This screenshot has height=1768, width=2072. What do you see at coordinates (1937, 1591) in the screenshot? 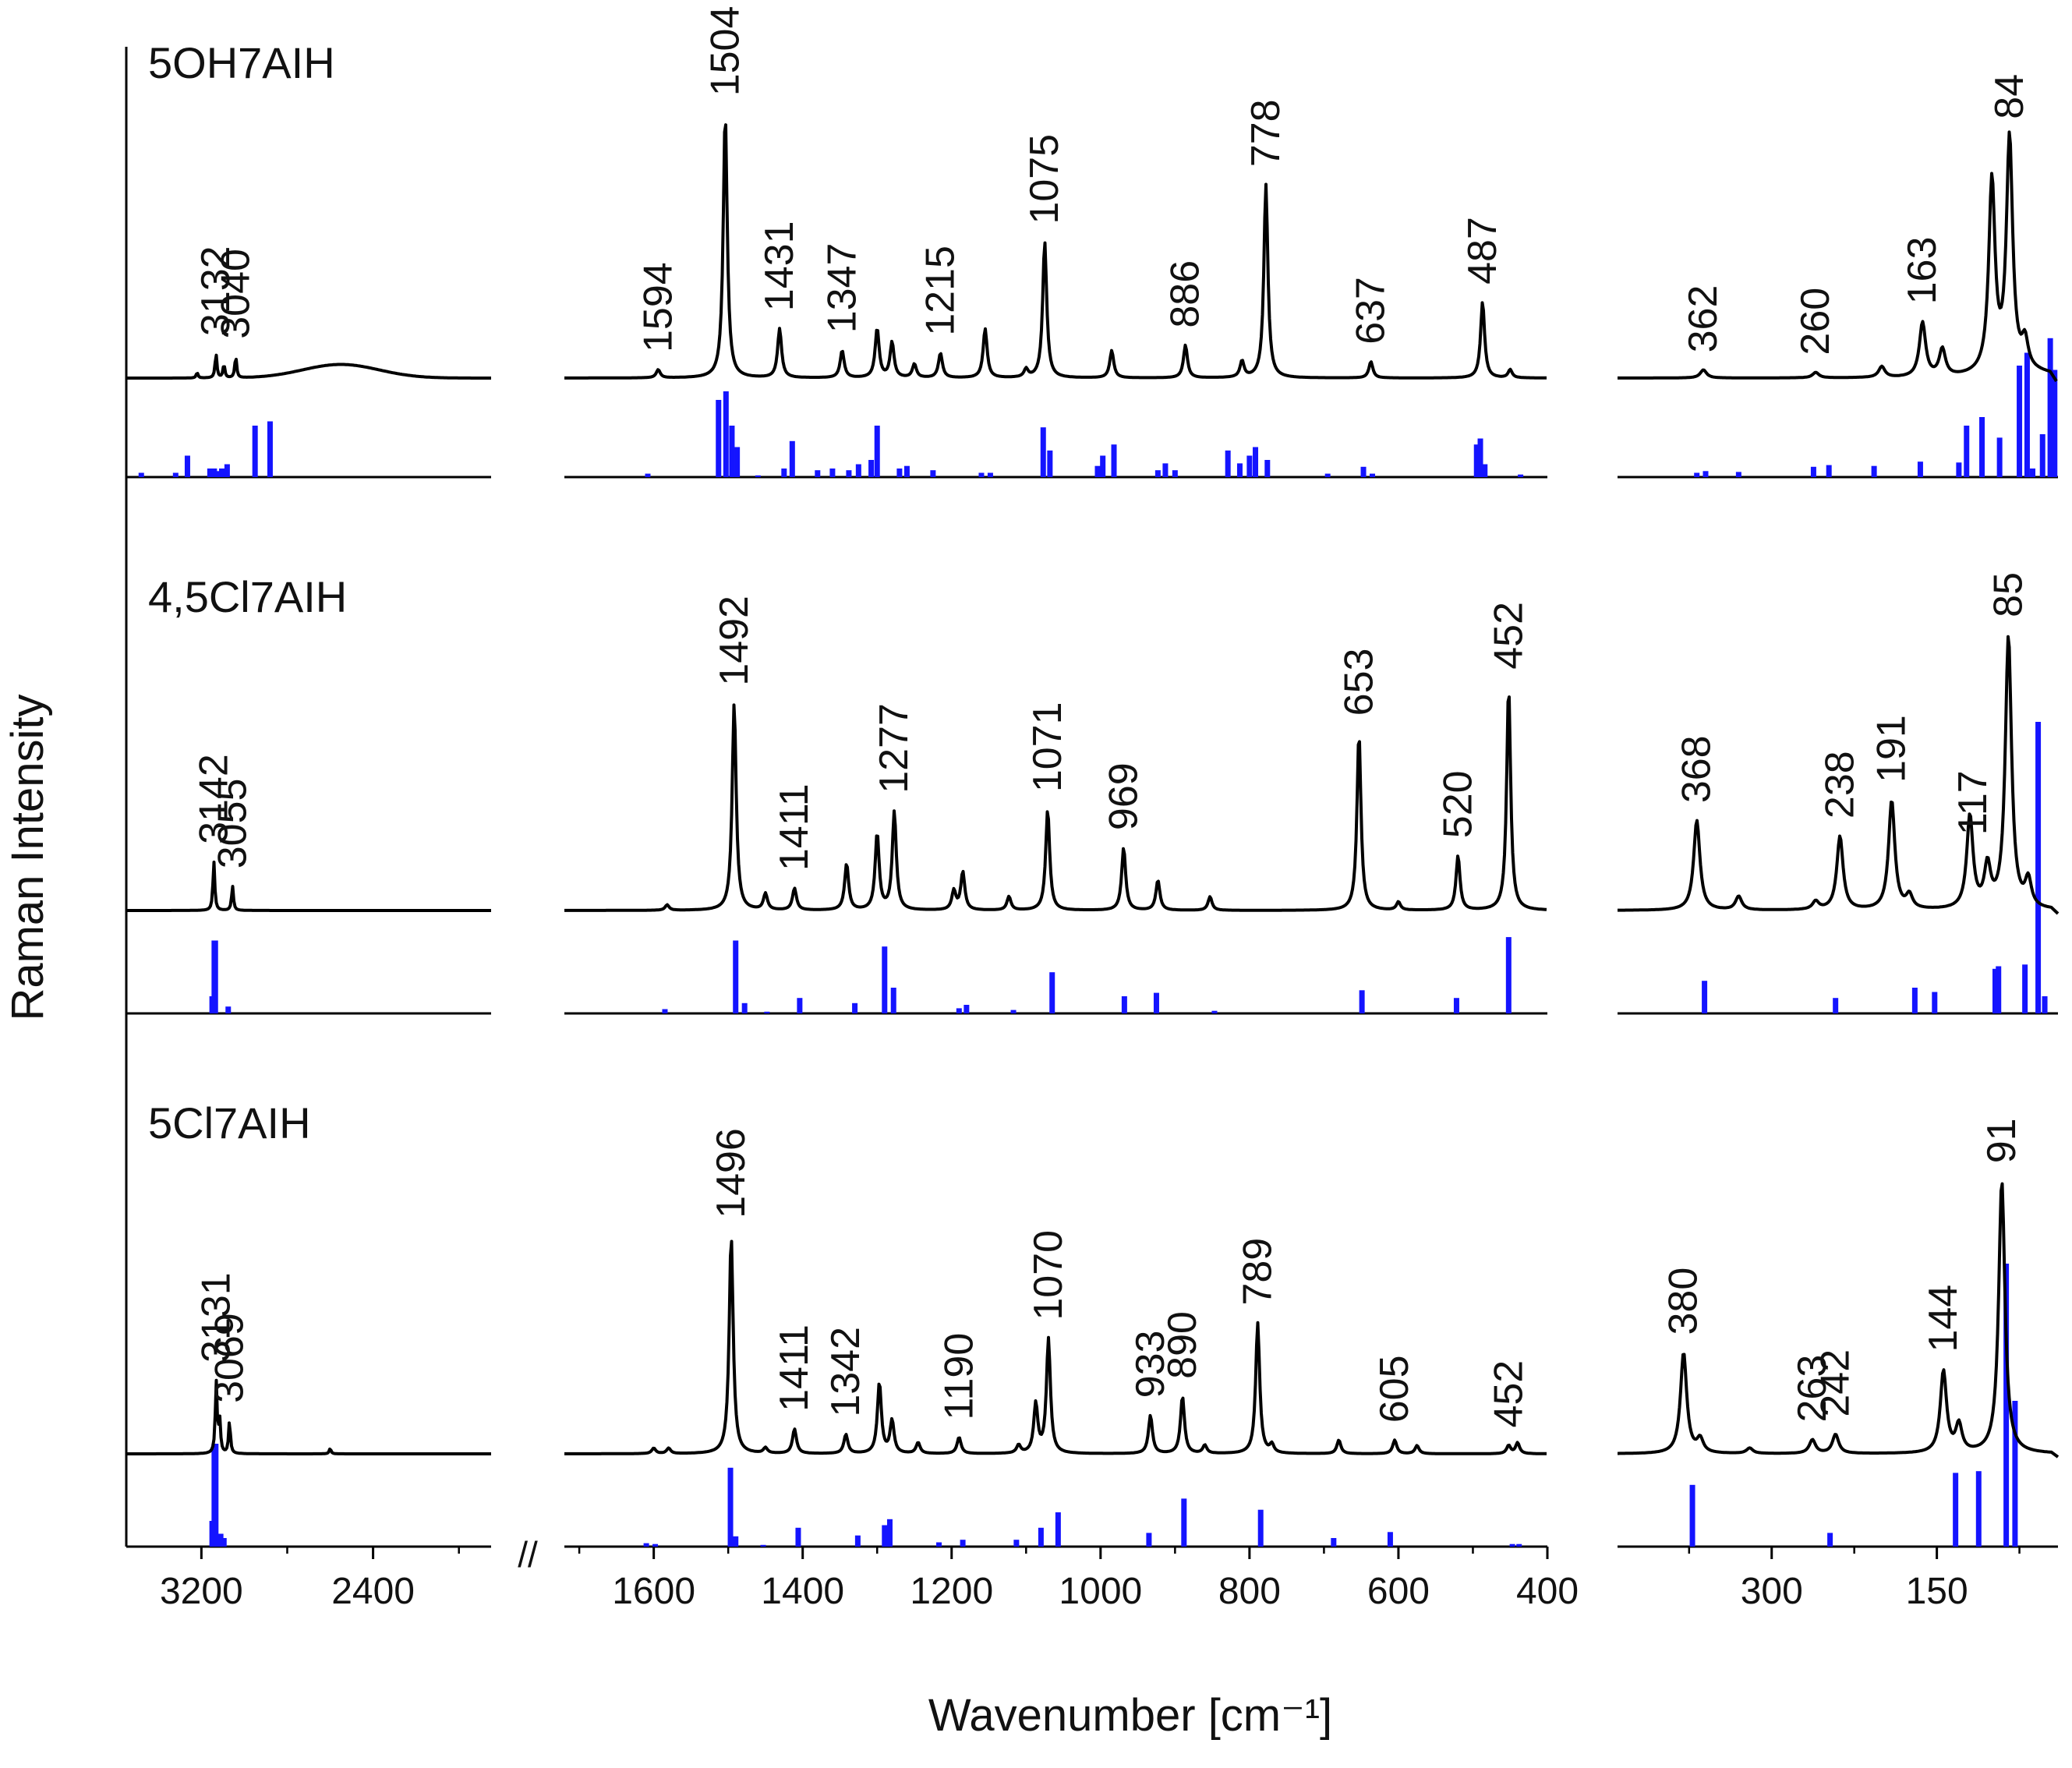
I see `x-tick-label-low-150: 150` at bounding box center [1937, 1591].